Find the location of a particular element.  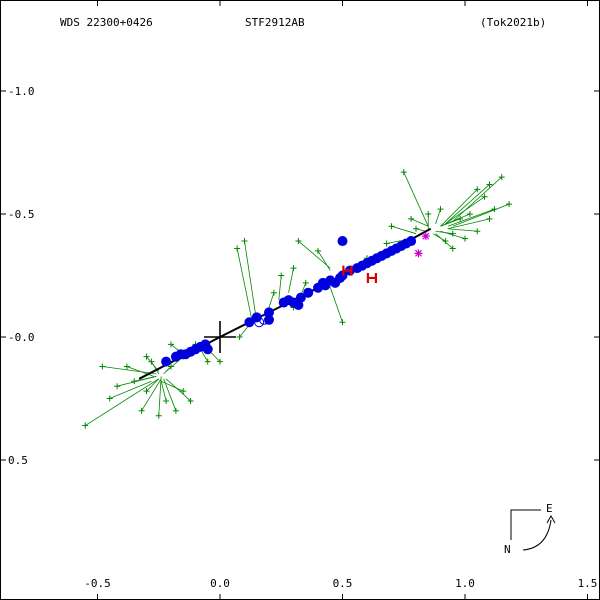

hipparcos-series is located at coordinates (359, 274).